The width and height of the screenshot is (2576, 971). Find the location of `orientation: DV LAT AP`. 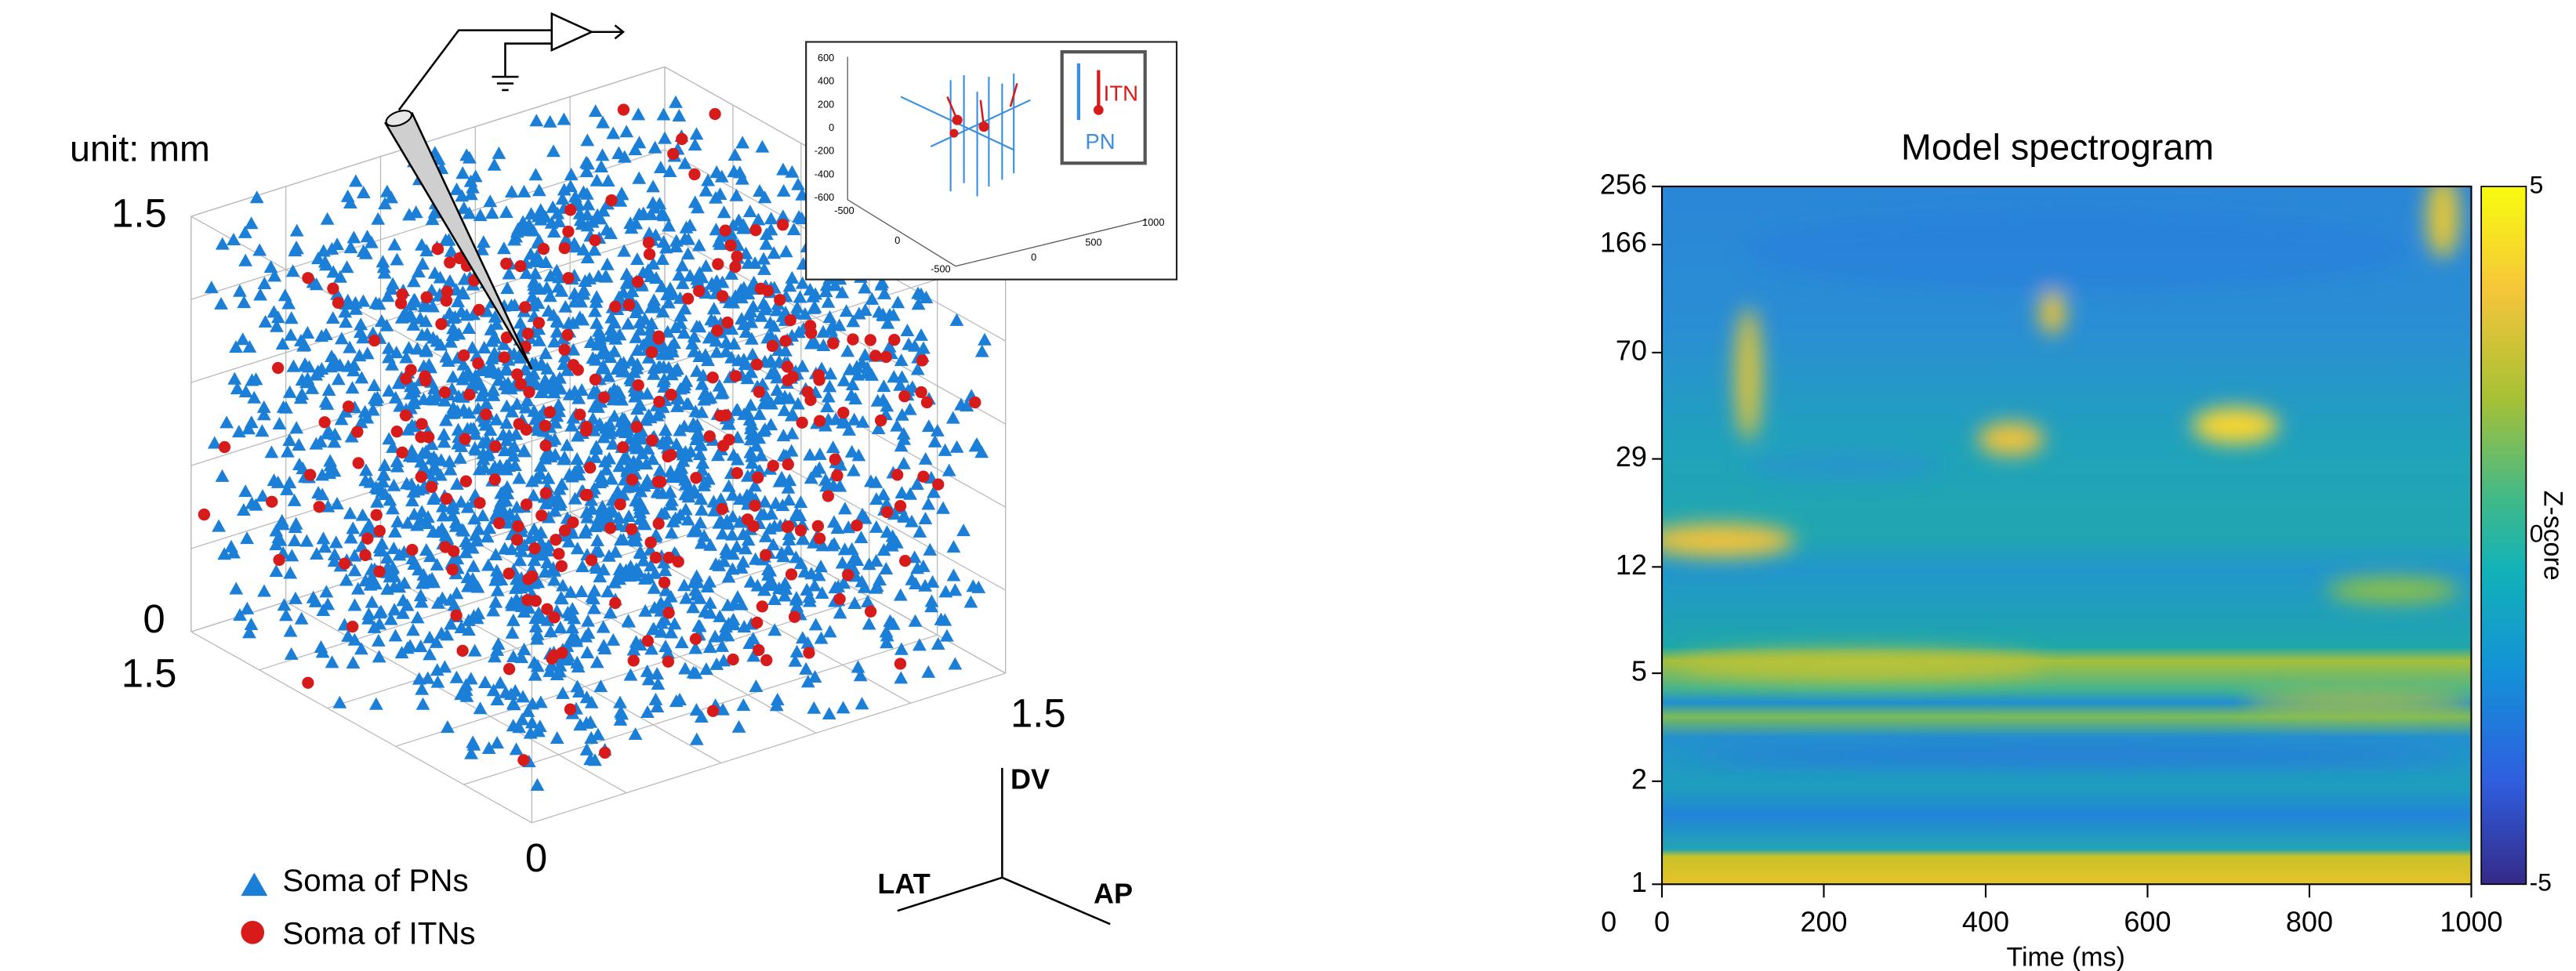

orientation: DV LAT AP is located at coordinates (1005, 844).